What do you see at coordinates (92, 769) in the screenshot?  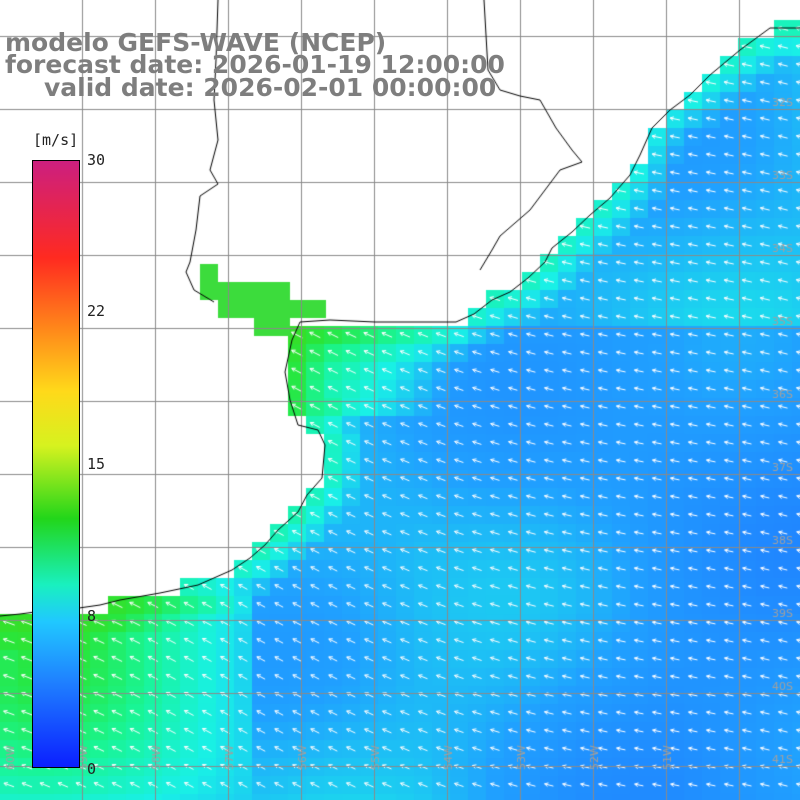 I see `colorbar-tick-label: 0` at bounding box center [92, 769].